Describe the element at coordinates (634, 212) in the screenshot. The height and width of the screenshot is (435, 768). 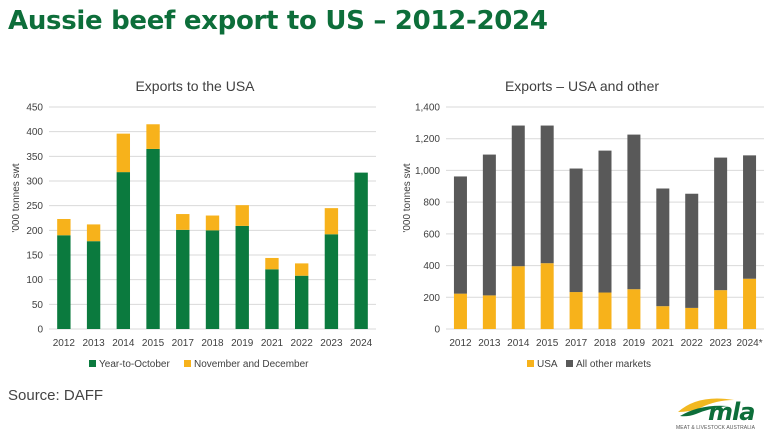
I see `bar-all-other-markets-2019` at that location.